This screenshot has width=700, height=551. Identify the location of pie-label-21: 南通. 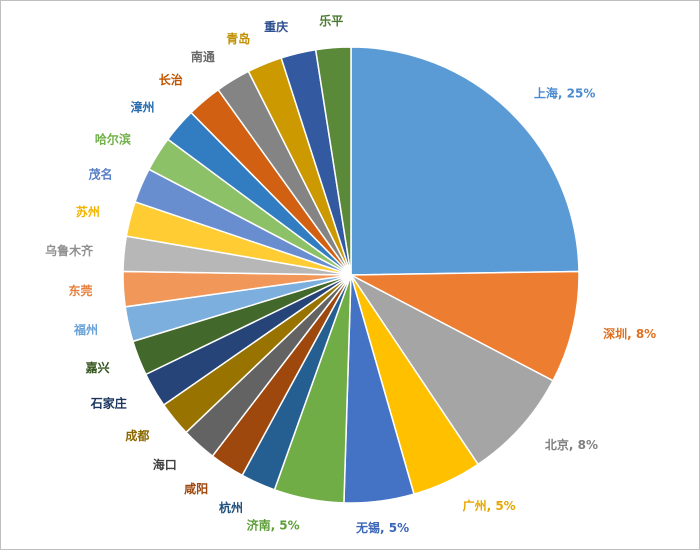
(203, 56).